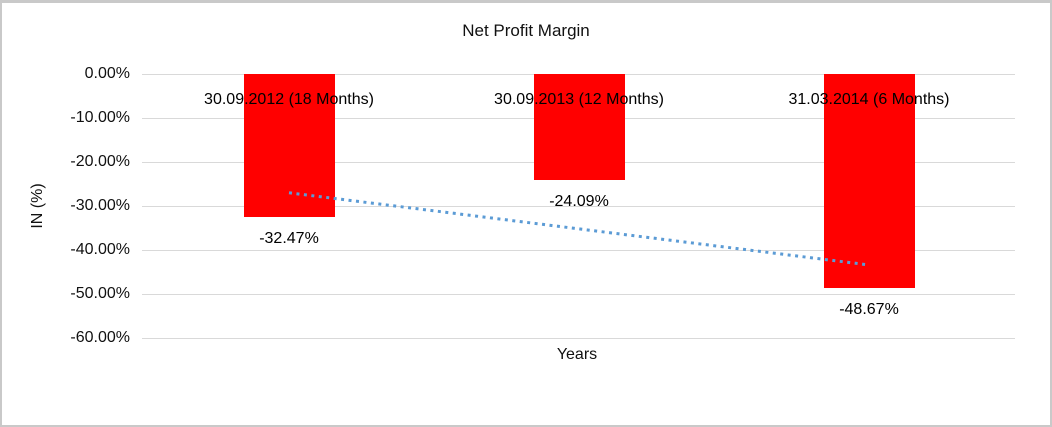 The height and width of the screenshot is (427, 1052). What do you see at coordinates (100, 205) in the screenshot?
I see `y-tick-label: -30.00%` at bounding box center [100, 205].